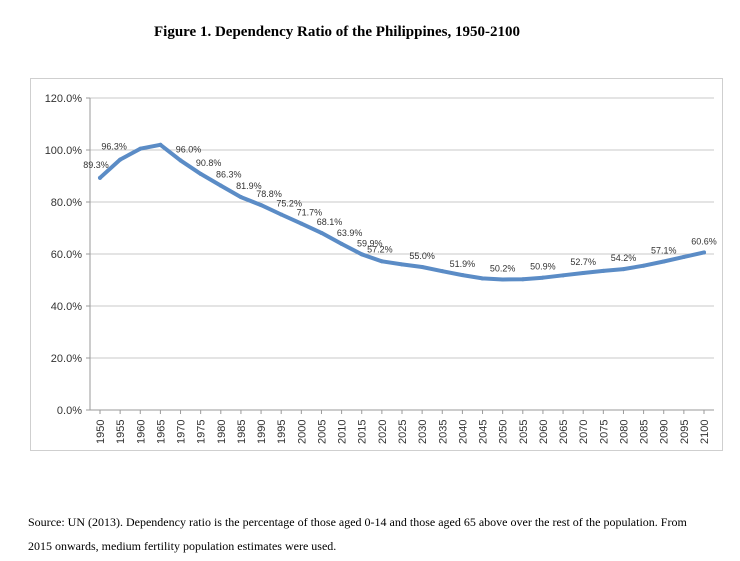  What do you see at coordinates (282, 432) in the screenshot?
I see `x-tick-label: 1995` at bounding box center [282, 432].